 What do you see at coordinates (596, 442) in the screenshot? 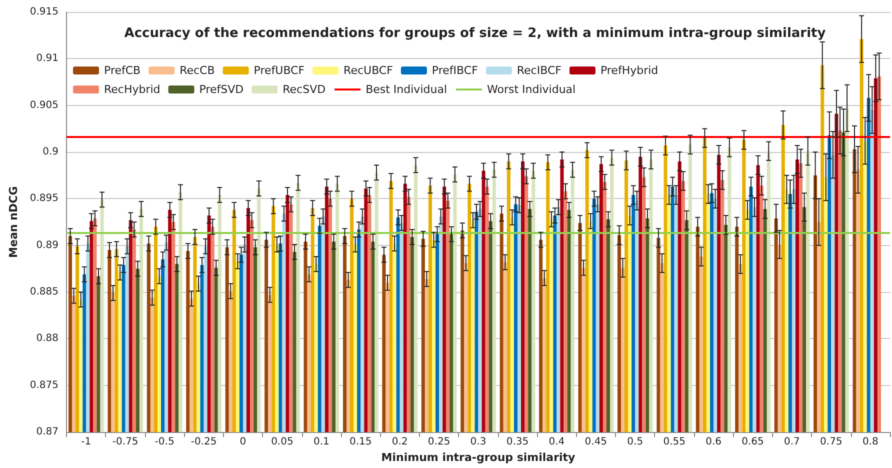
I see `x-tick-label: 0.45` at bounding box center [596, 442].